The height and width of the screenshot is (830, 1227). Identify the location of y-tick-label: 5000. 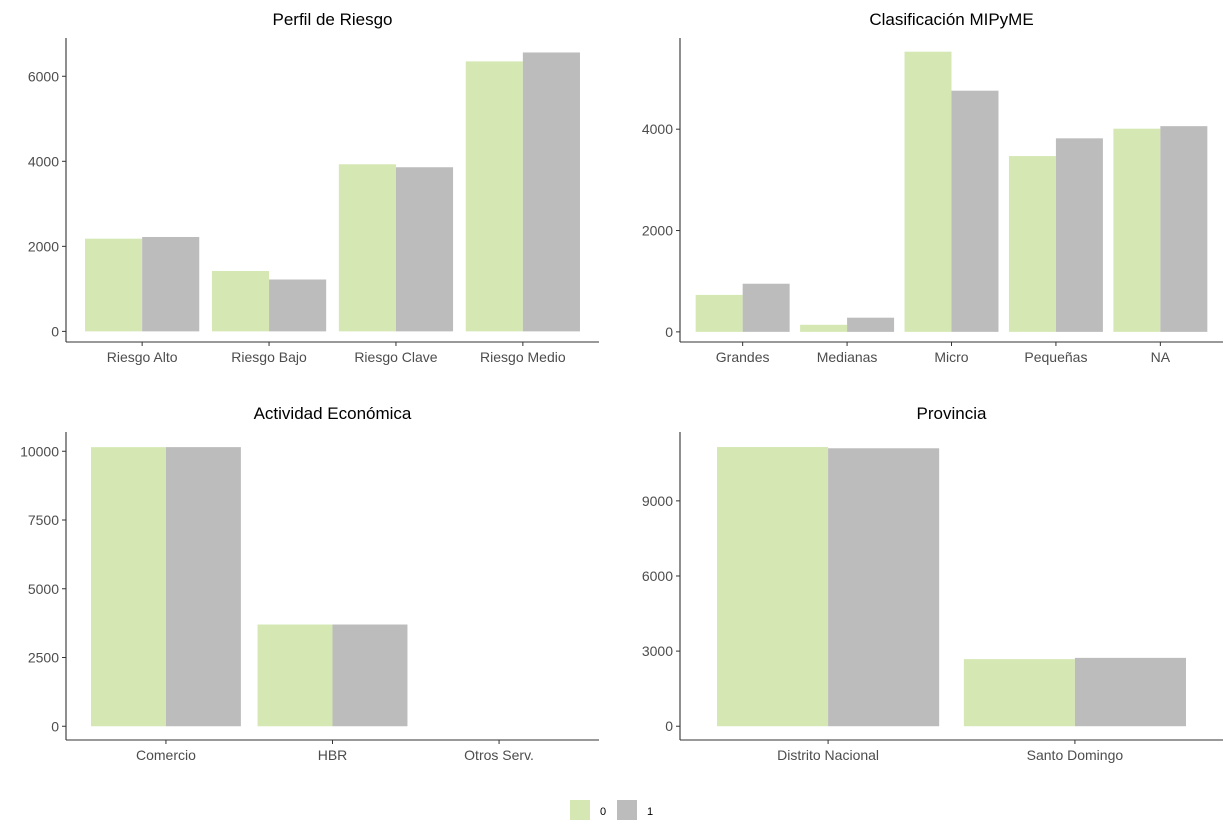
(43, 589).